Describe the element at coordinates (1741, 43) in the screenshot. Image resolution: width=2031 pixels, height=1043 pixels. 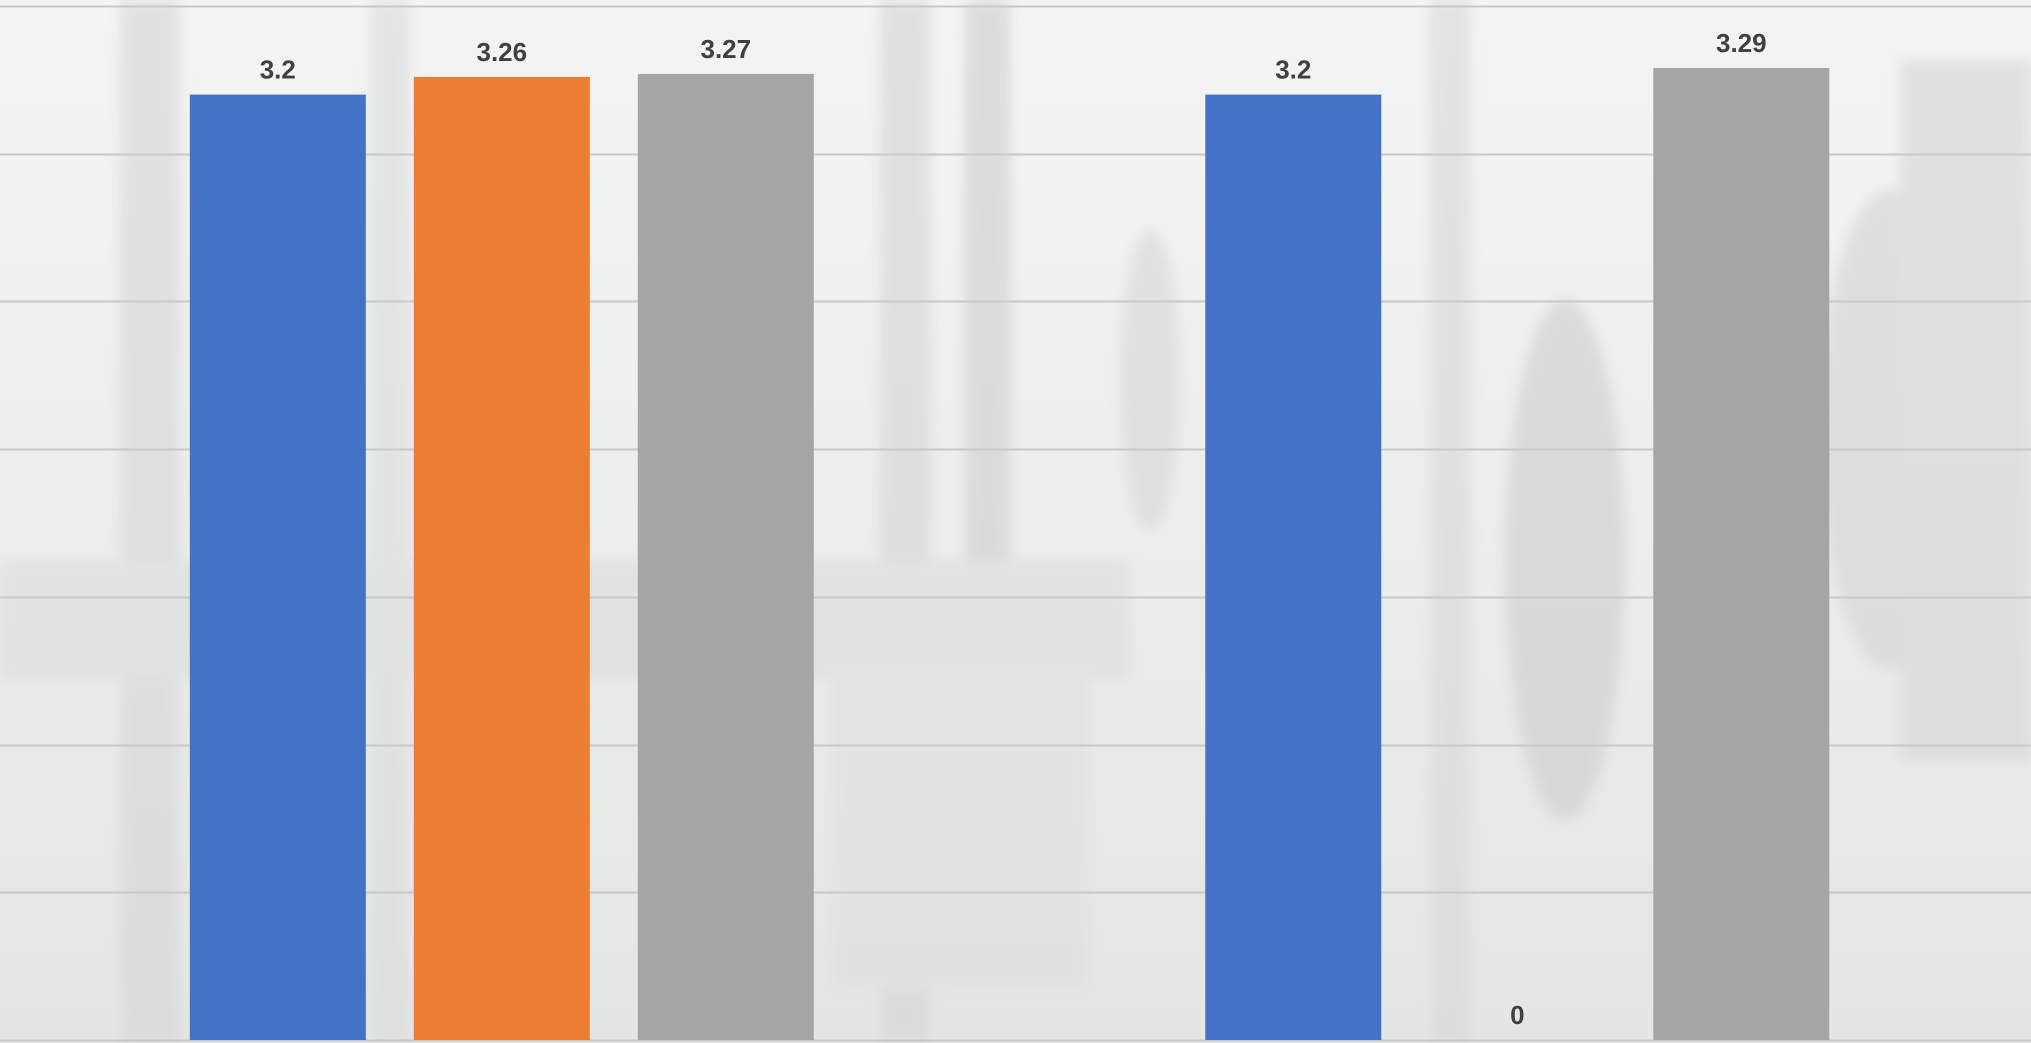
I see `data-label: 3.29` at that location.